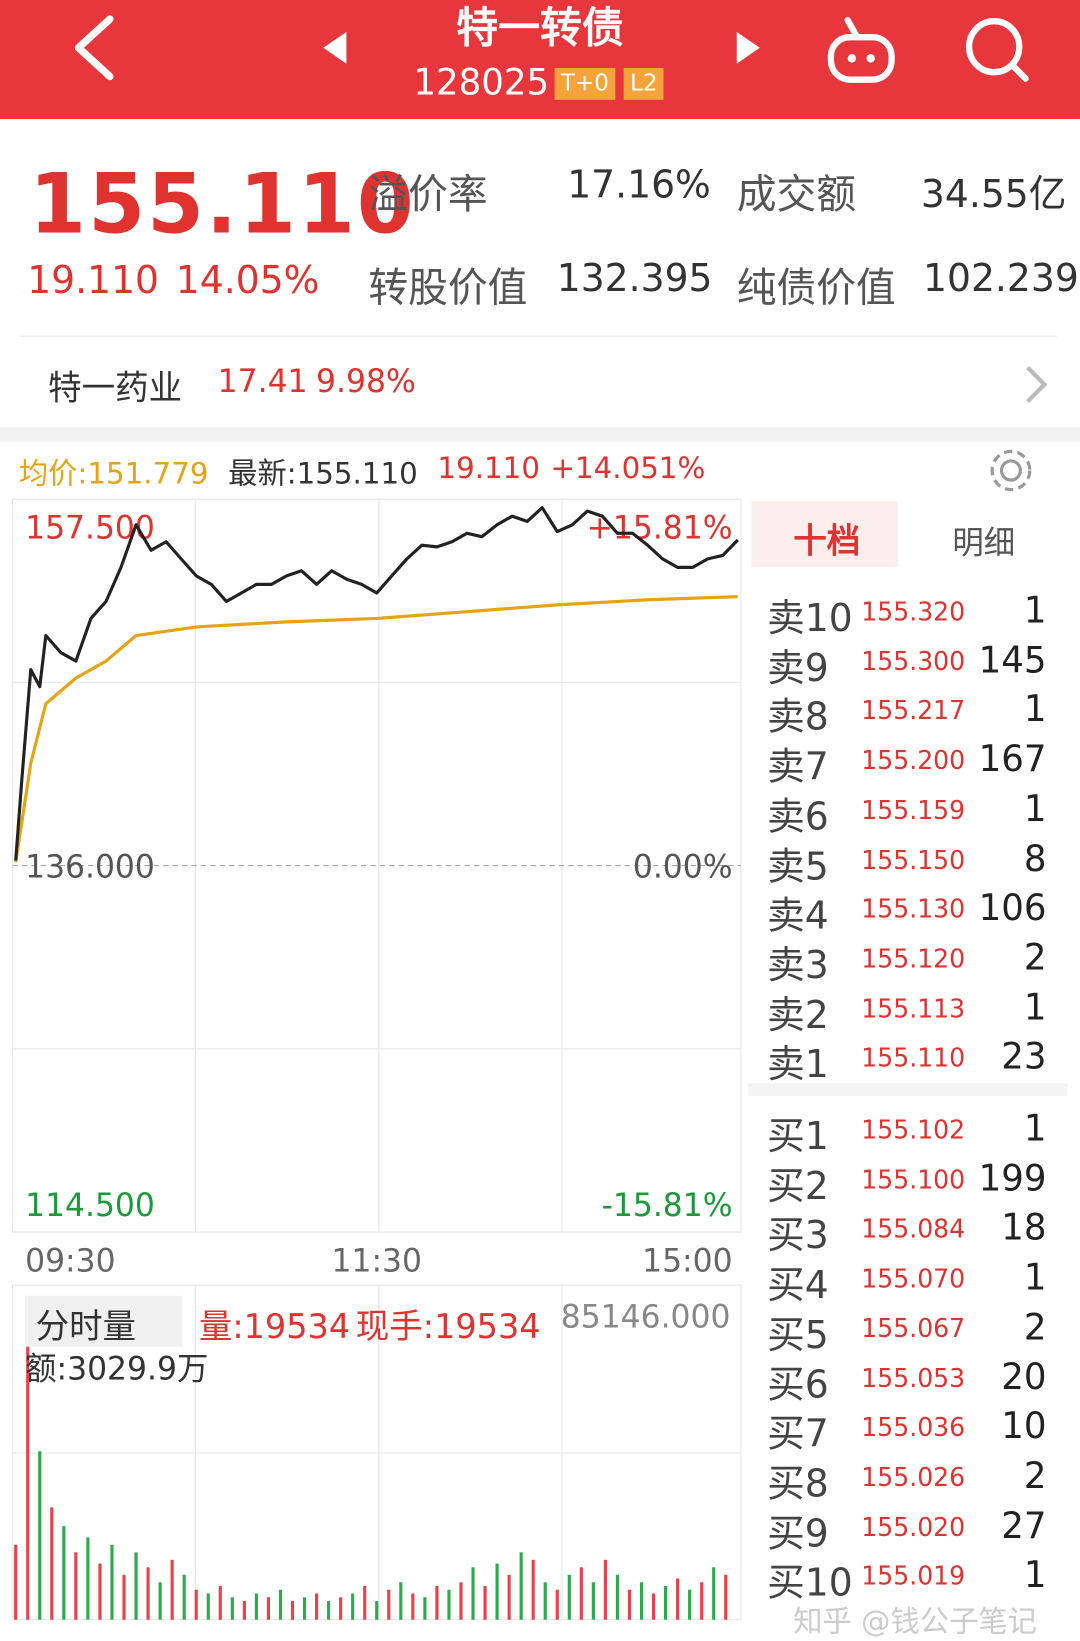 Image resolution: width=1080 pixels, height=1641 pixels. What do you see at coordinates (913, 1058) in the screenshot?
I see `level-price: 155.110` at bounding box center [913, 1058].